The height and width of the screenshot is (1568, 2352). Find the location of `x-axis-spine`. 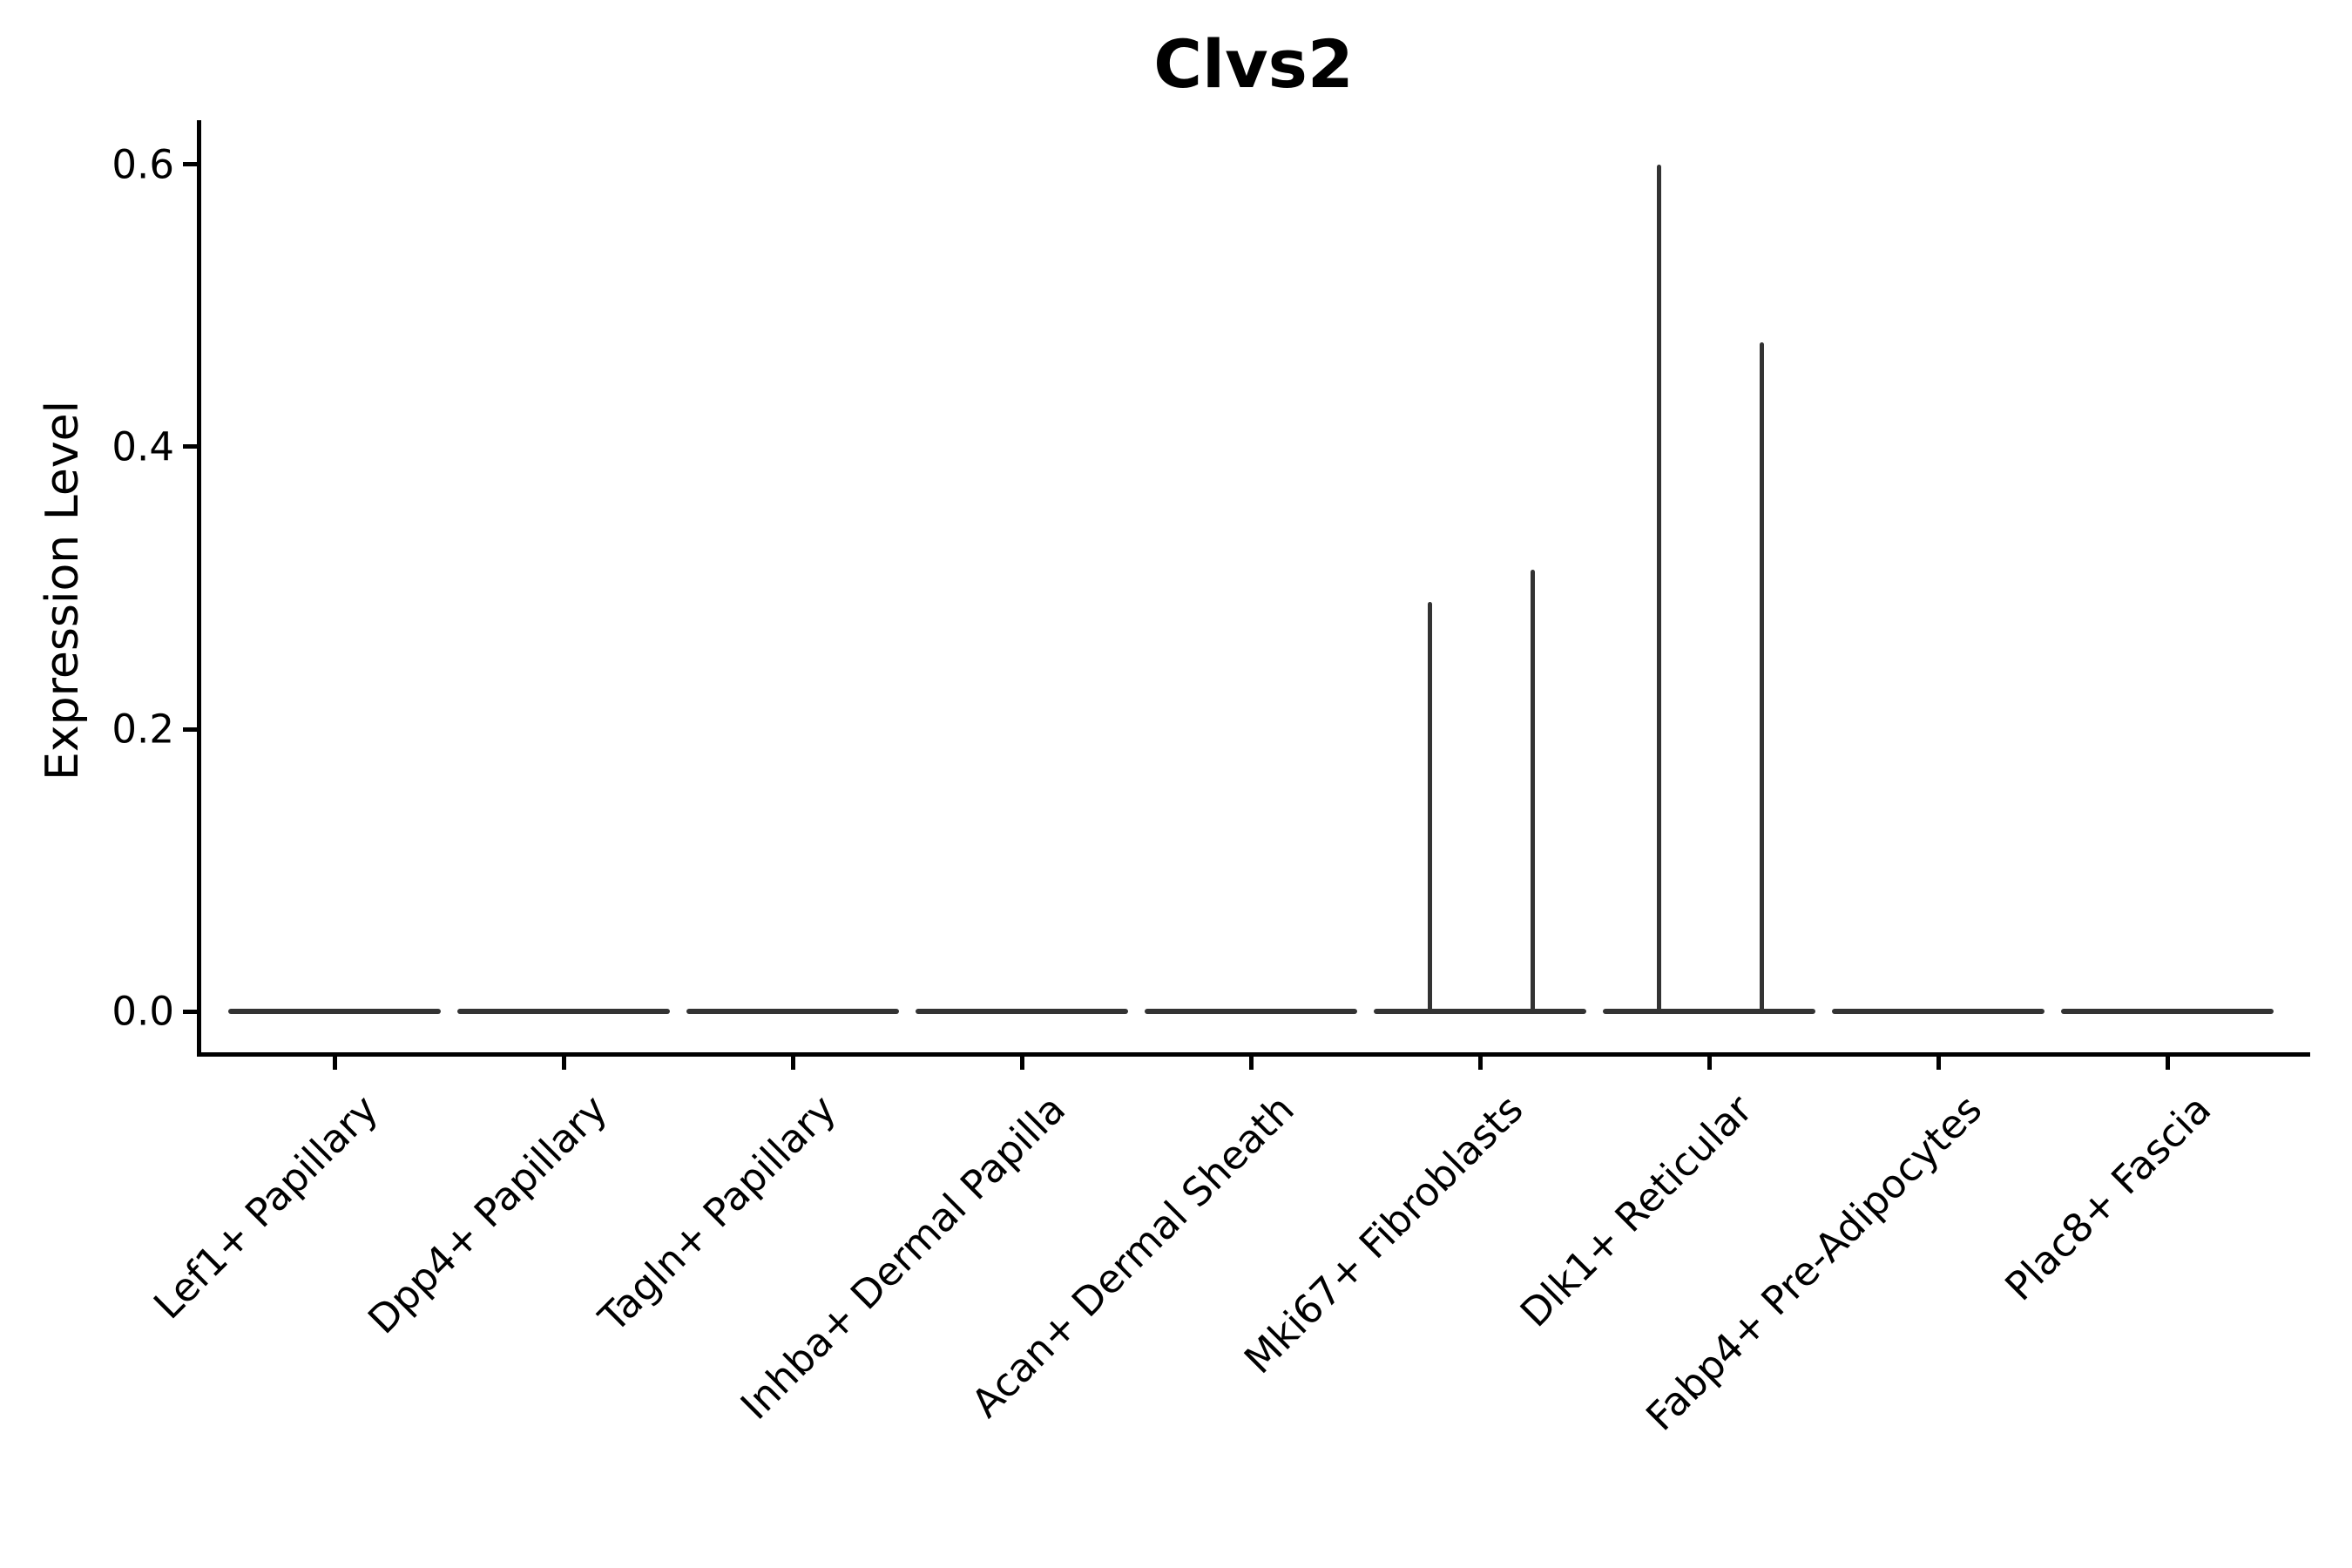

x-axis-spine is located at coordinates (1253, 1054).